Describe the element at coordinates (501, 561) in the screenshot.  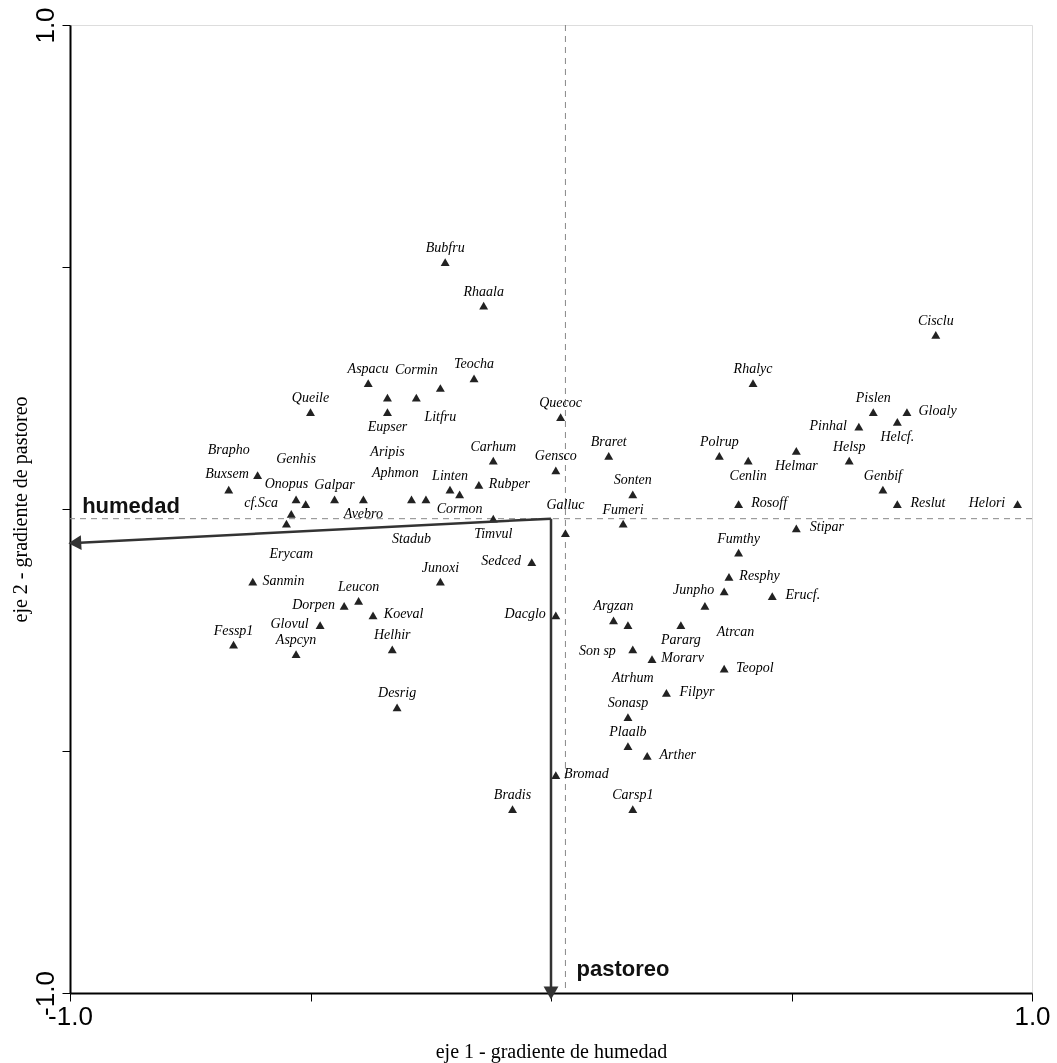
I see `annotation: Sedced` at that location.